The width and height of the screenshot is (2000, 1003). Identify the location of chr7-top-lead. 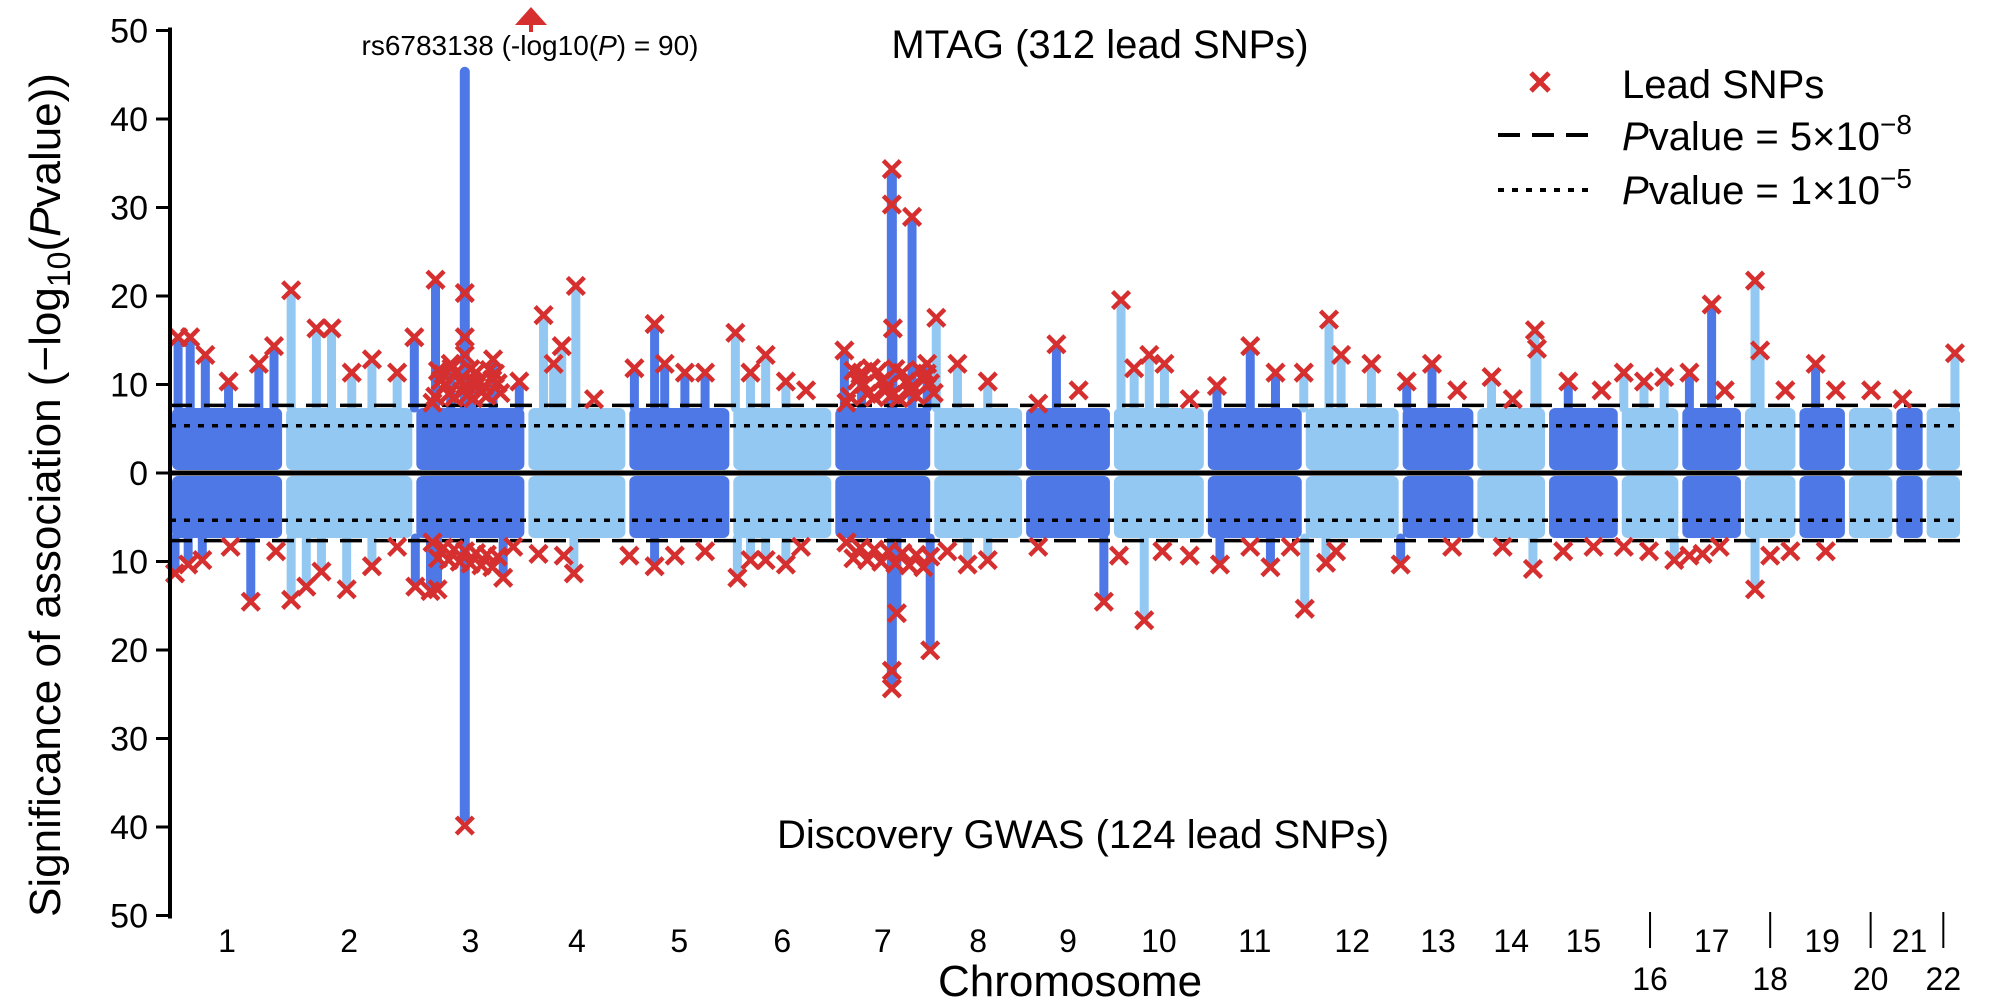
(891, 169).